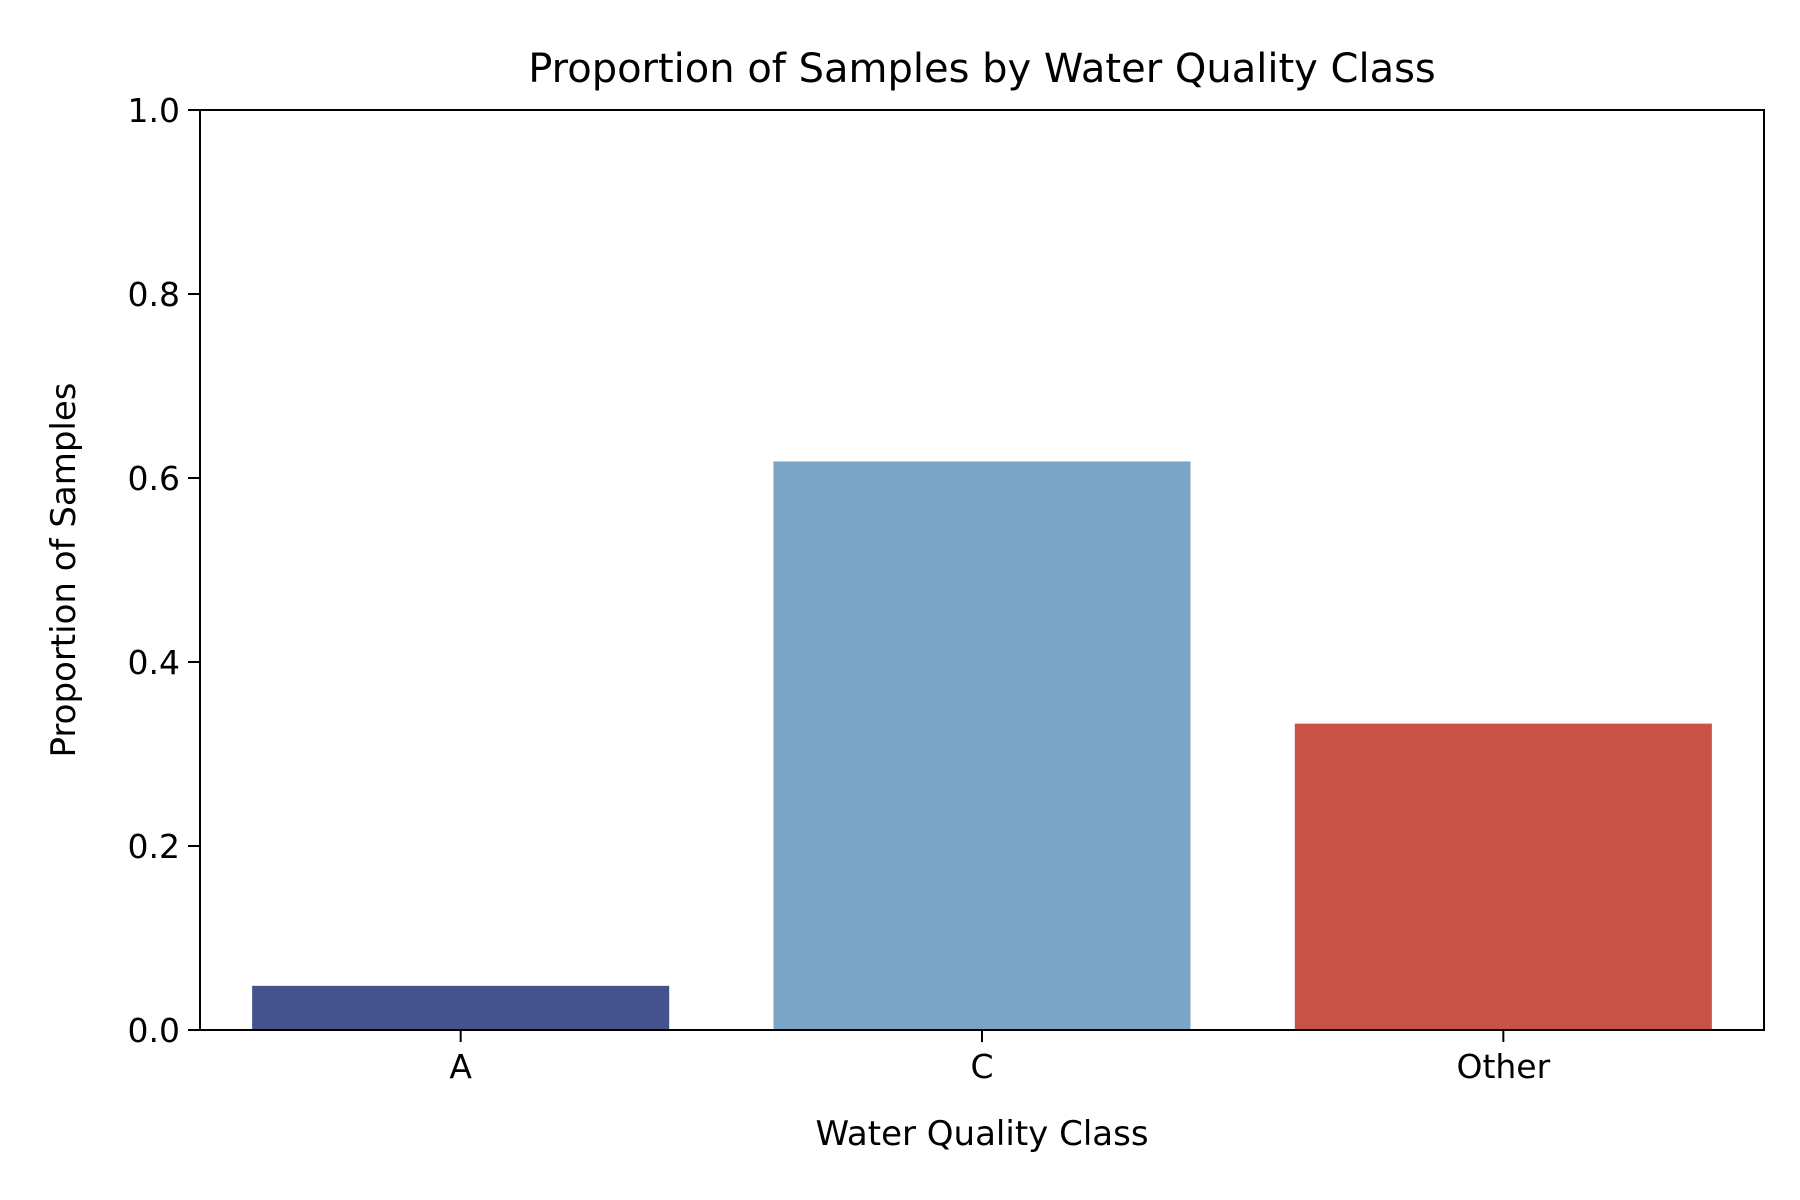 The width and height of the screenshot is (1800, 1200). Describe the element at coordinates (154, 110) in the screenshot. I see `y-tick-label-5: 1.0` at that location.